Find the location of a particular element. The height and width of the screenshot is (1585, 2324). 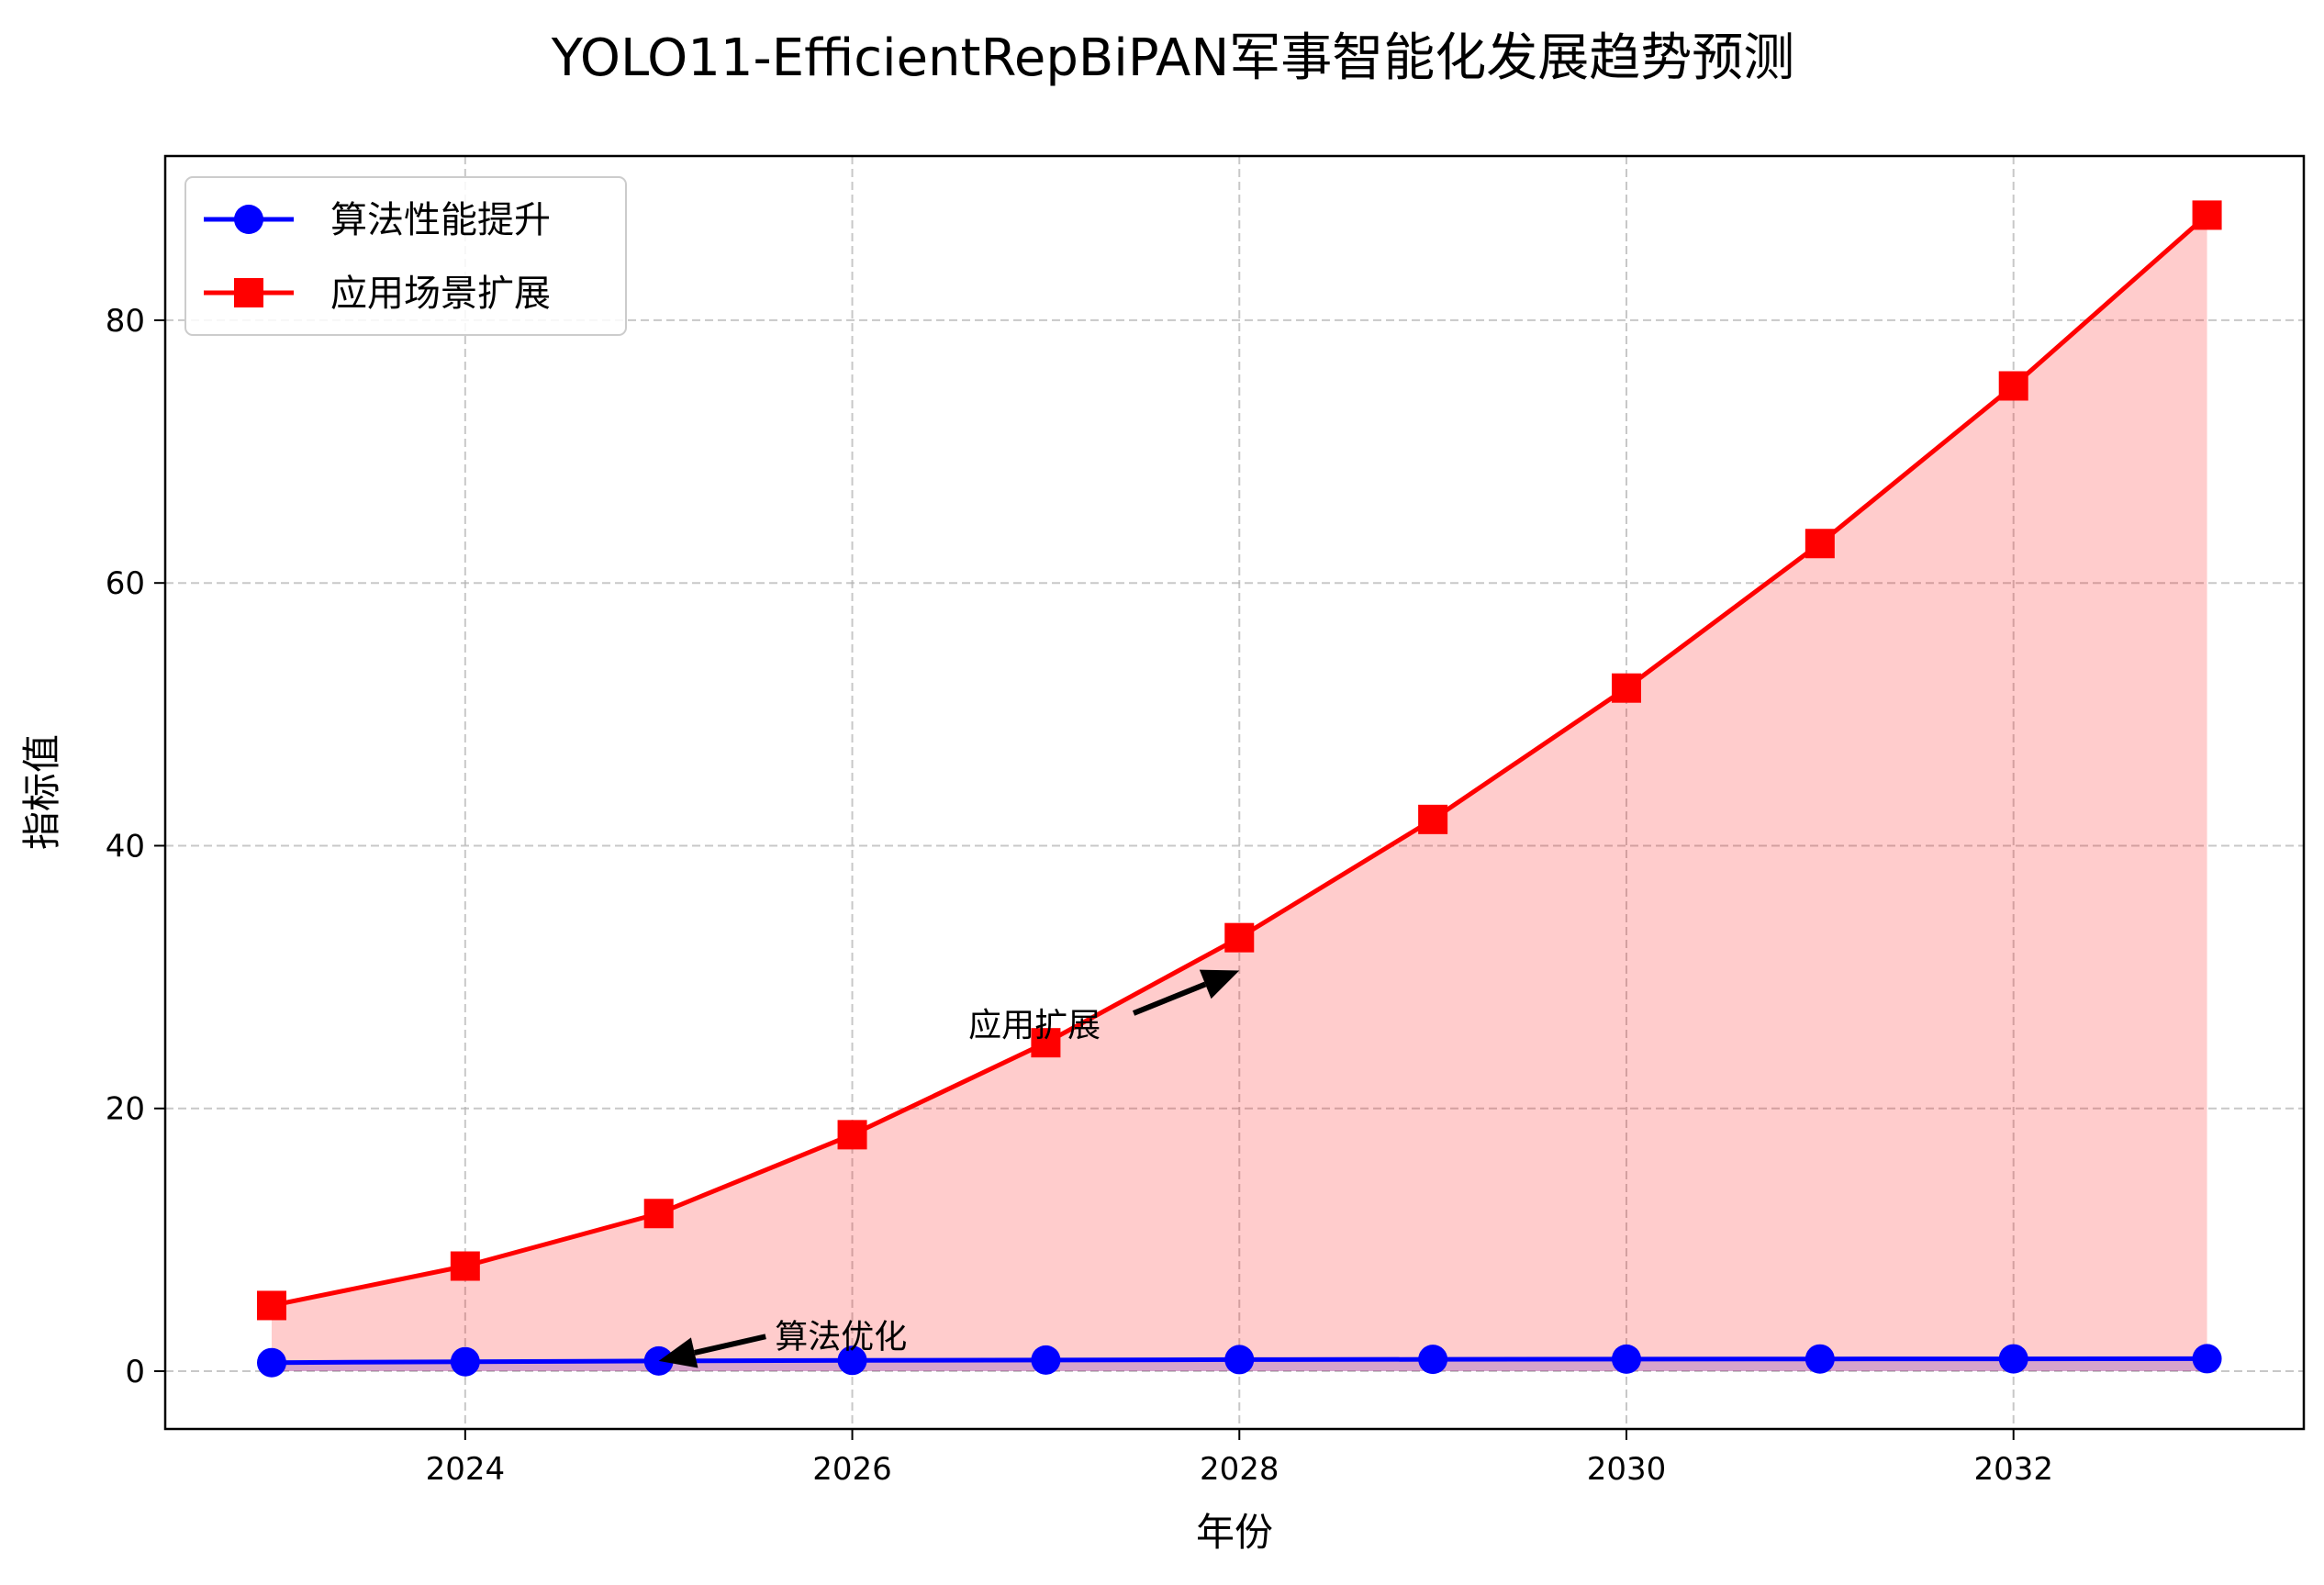

y-tick-label: 0 is located at coordinates (135, 1372).